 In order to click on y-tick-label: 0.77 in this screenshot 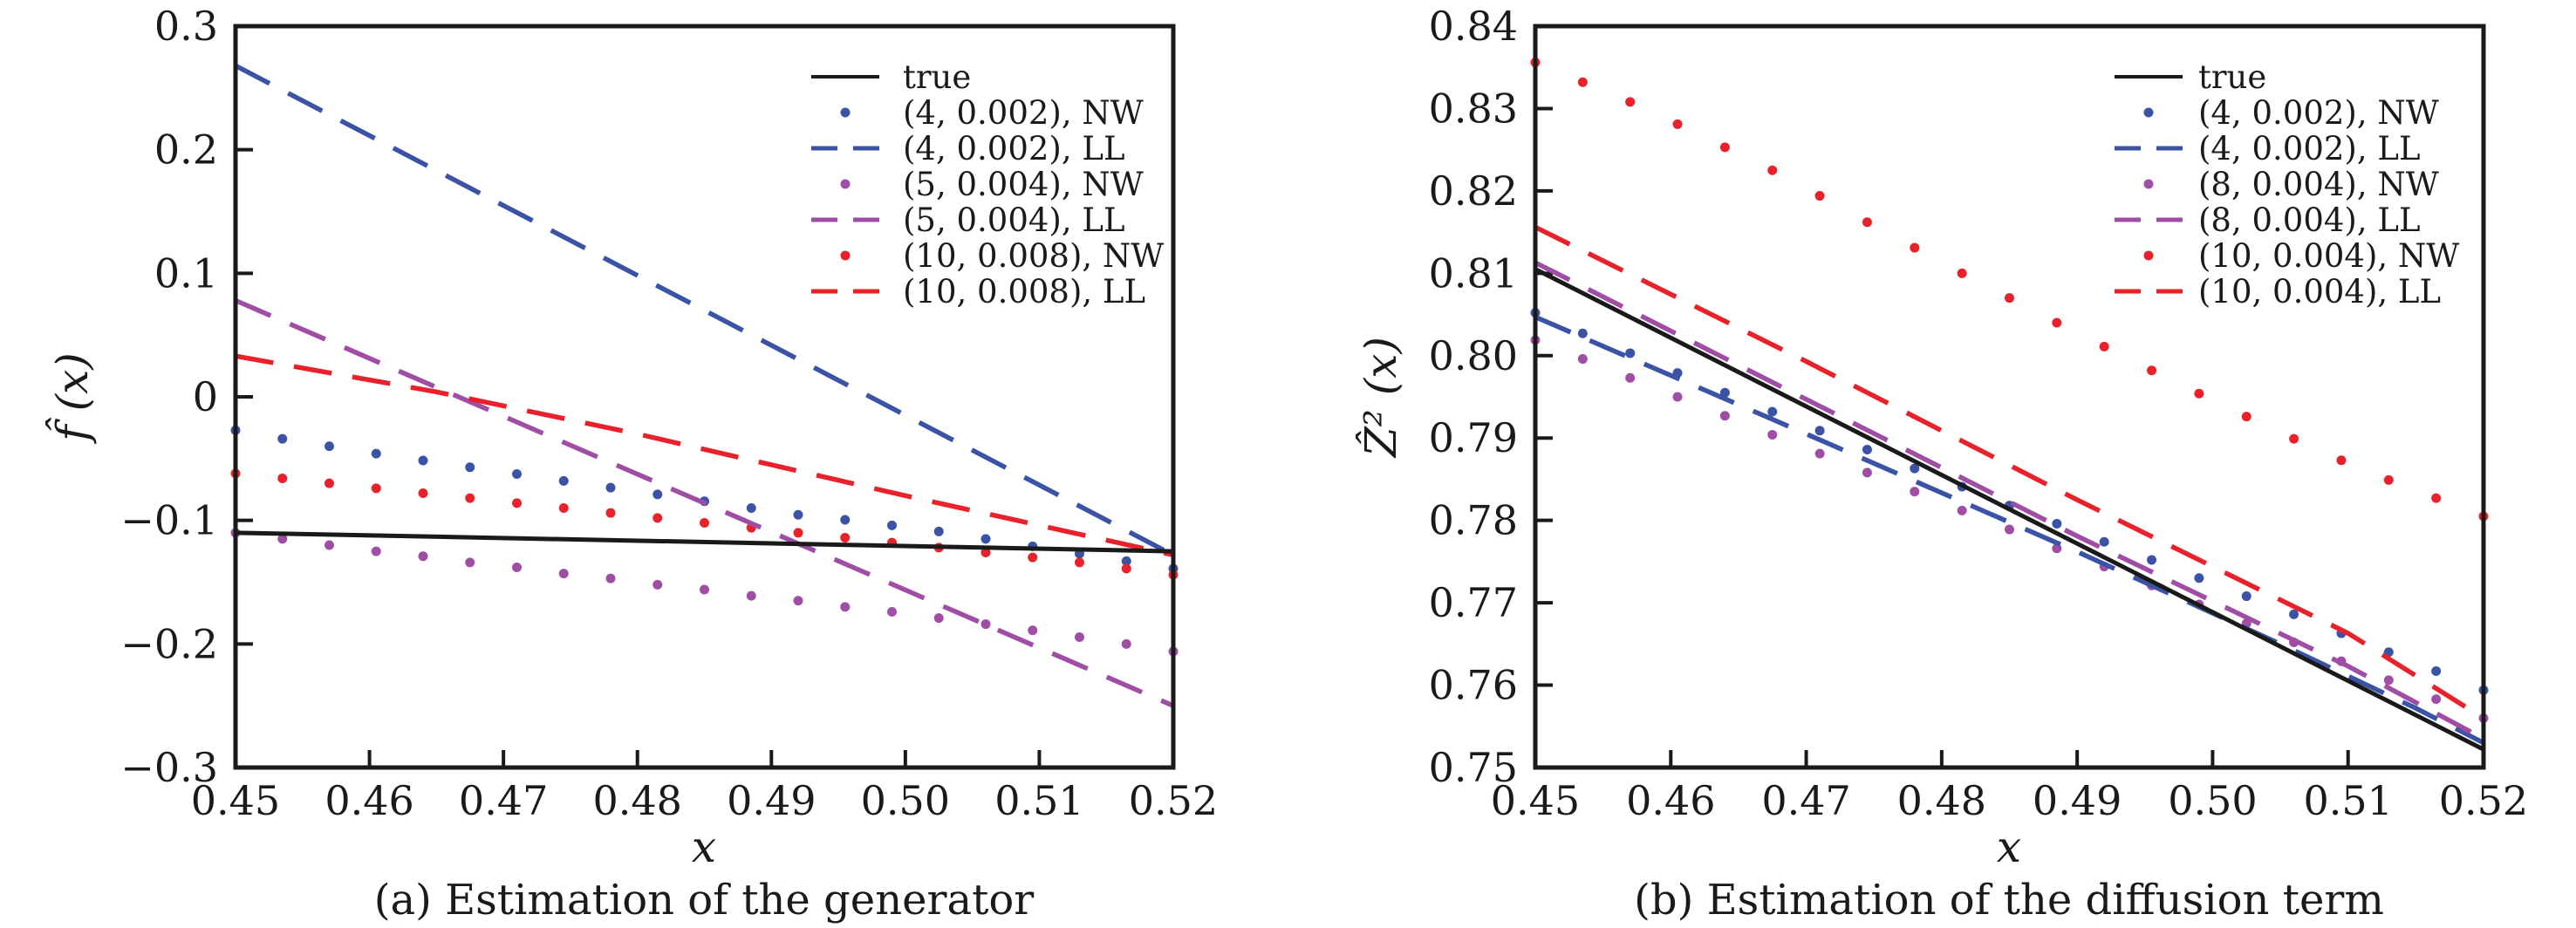, I will do `click(1473, 602)`.